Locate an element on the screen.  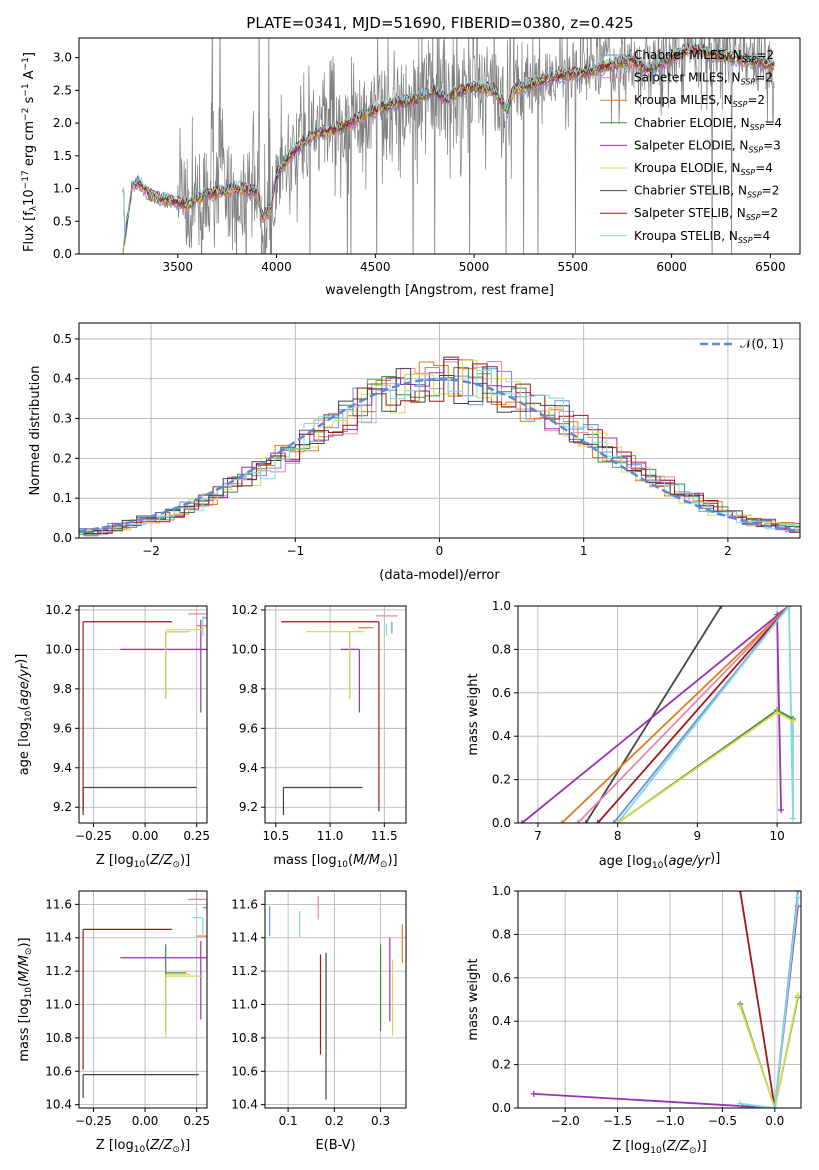
y-tick-label: 10.0 is located at coordinates (244, 649).